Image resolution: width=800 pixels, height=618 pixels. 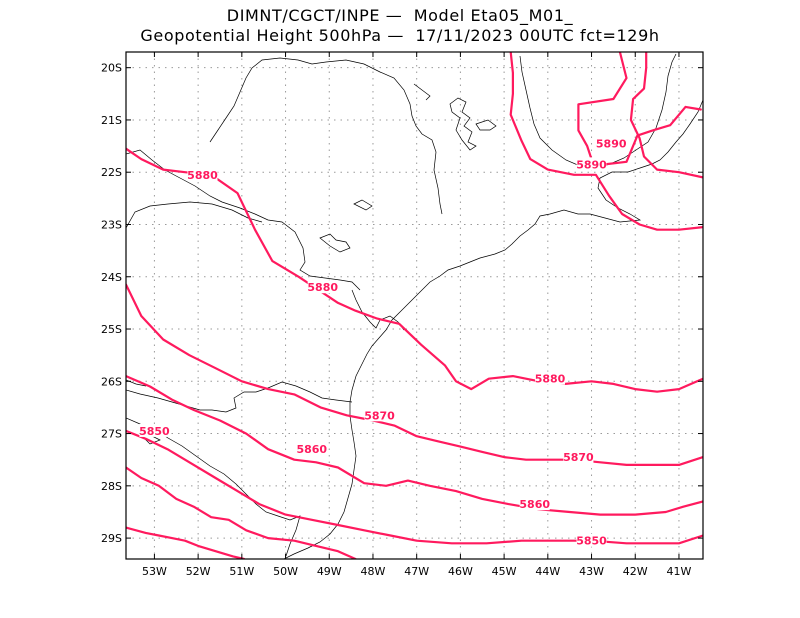 What do you see at coordinates (504, 571) in the screenshot?
I see `x-tick-label: 45W` at bounding box center [504, 571].